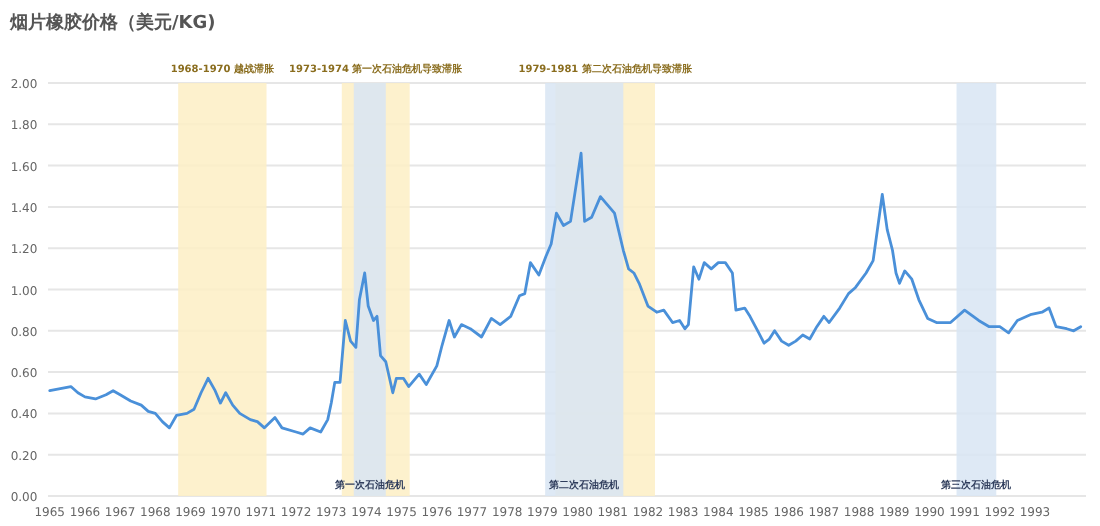 This screenshot has height=526, width=1100. I want to click on chart-title: 烟片橡胶价格（美元/KG), so click(112, 23).